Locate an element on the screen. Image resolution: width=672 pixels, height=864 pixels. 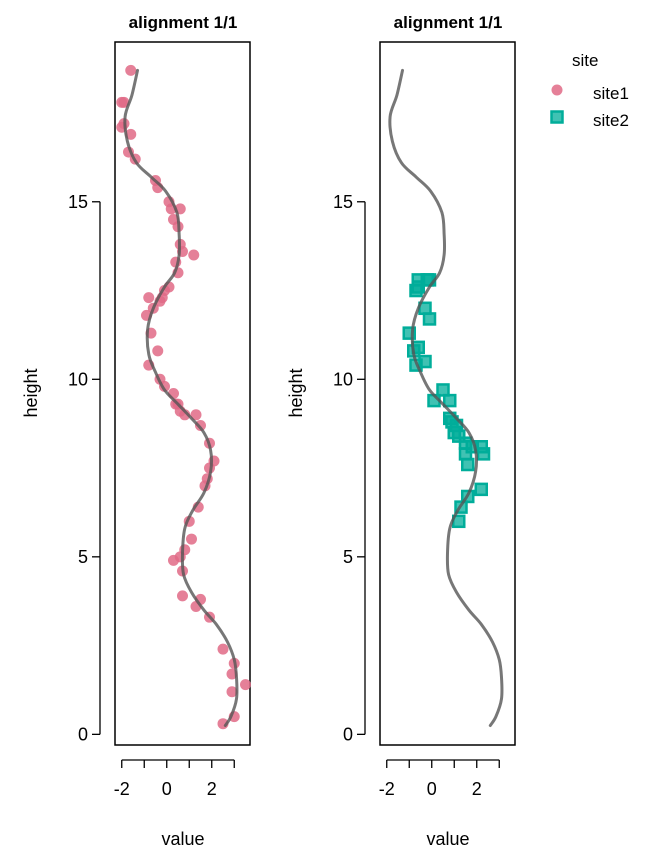
plot-content is located at coordinates (446, 397).